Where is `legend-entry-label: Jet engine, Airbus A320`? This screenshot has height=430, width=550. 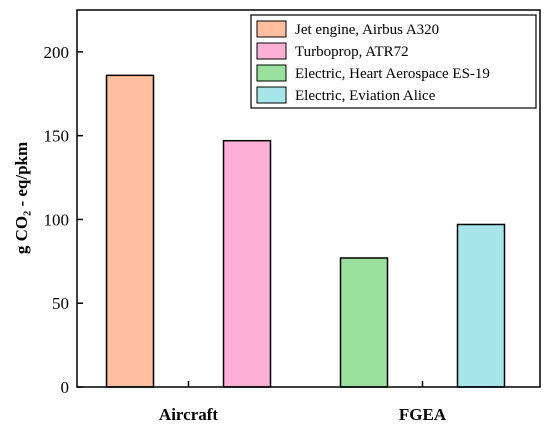 legend-entry-label: Jet engine, Airbus A320 is located at coordinates (367, 30).